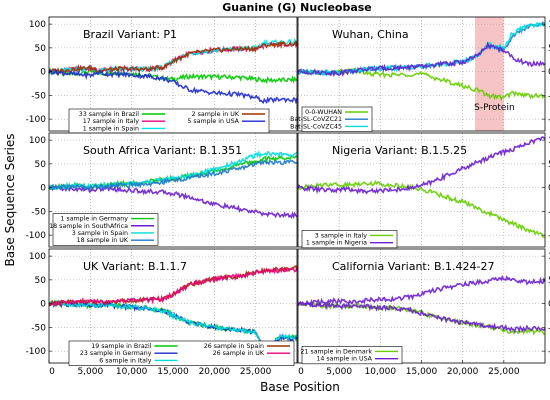 Image resolution: width=550 pixels, height=400 pixels. What do you see at coordinates (489, 74) in the screenshot?
I see `shaded-region` at bounding box center [489, 74].